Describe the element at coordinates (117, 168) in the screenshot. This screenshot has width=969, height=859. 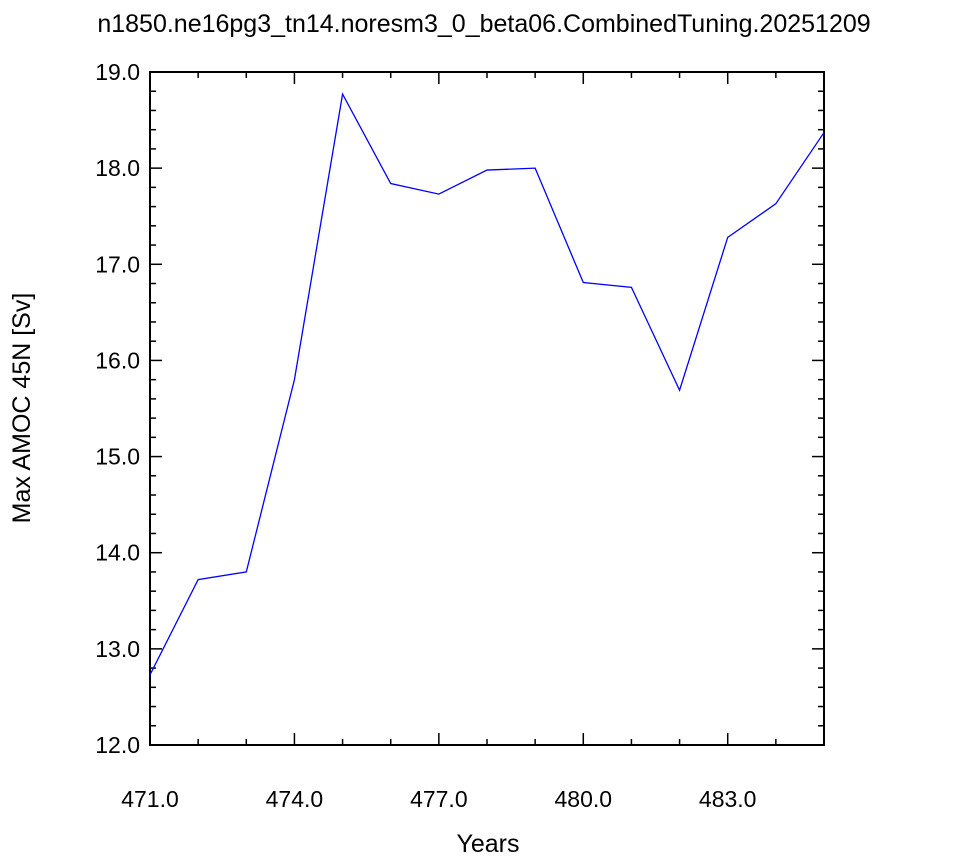
I see `y-tick-label: 18.0` at that location.